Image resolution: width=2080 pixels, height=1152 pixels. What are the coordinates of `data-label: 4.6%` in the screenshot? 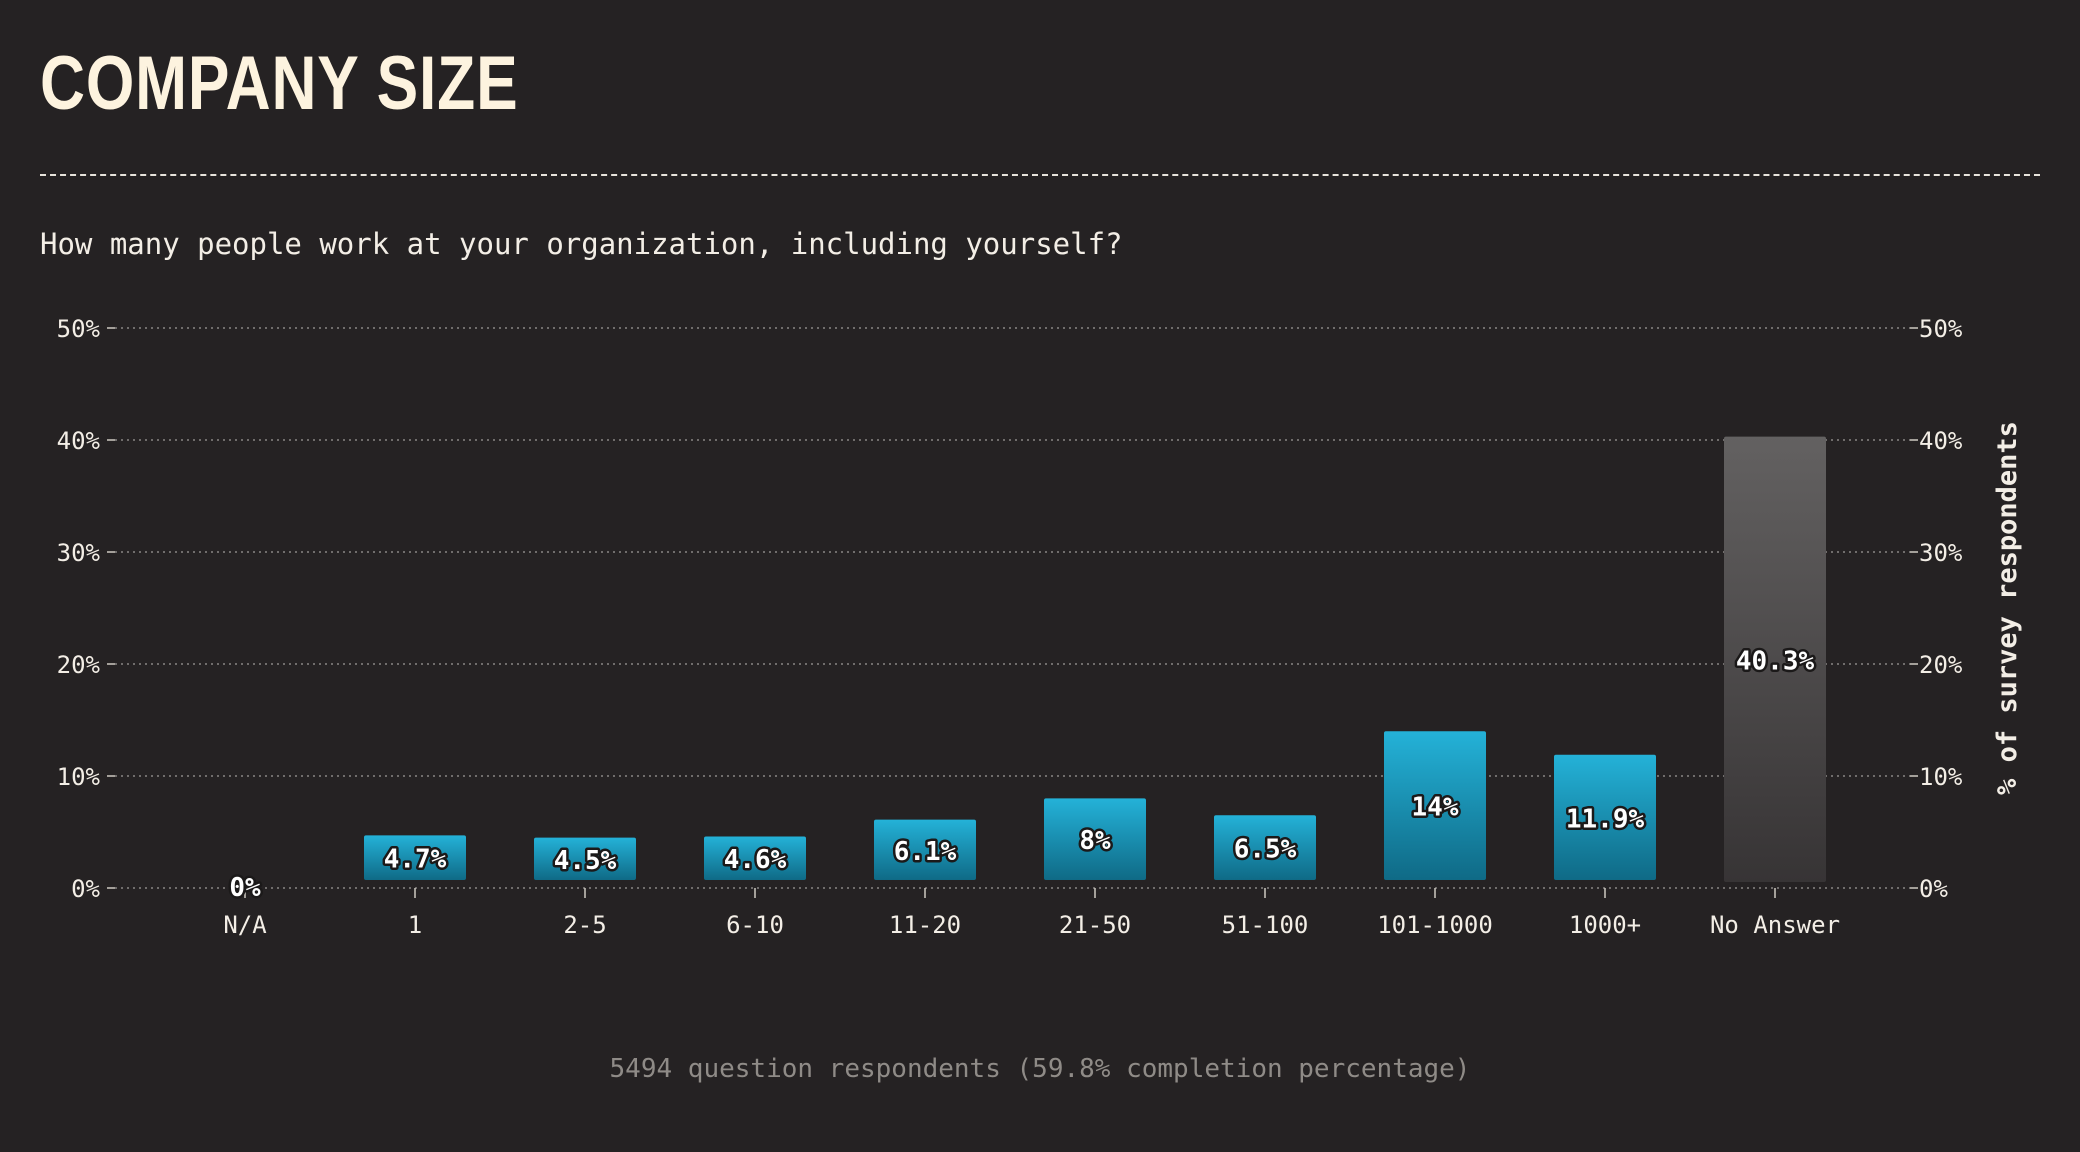 It's located at (755, 860).